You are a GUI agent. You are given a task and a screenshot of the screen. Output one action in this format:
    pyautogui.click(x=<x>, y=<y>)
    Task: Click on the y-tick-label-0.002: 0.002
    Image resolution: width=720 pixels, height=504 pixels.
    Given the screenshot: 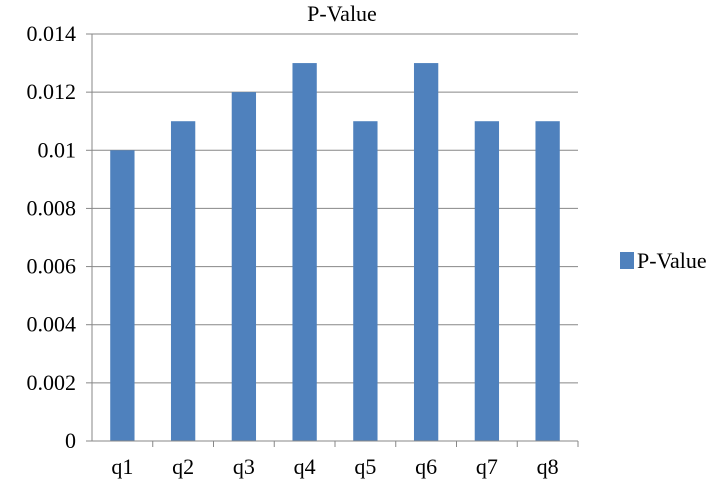 What is the action you would take?
    pyautogui.click(x=52, y=382)
    